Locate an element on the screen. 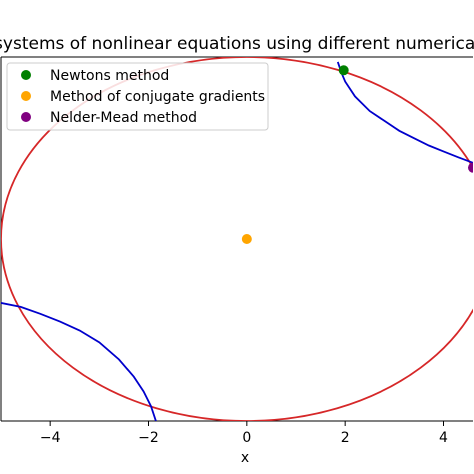  point-nelder-mead-method is located at coordinates (470, 167).